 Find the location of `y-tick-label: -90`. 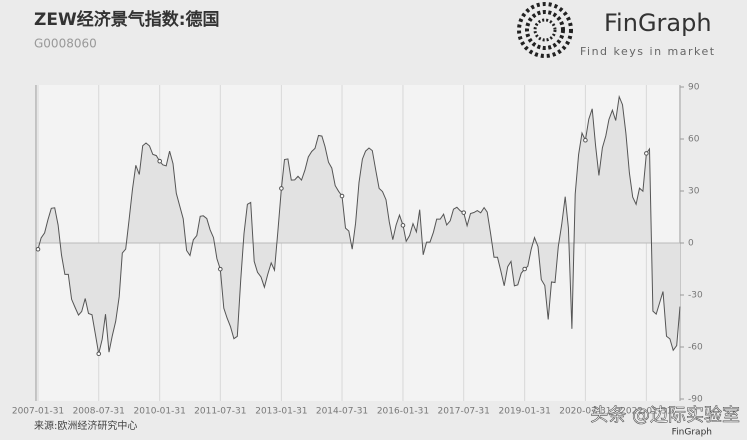

y-tick-label: -90 is located at coordinates (695, 400).